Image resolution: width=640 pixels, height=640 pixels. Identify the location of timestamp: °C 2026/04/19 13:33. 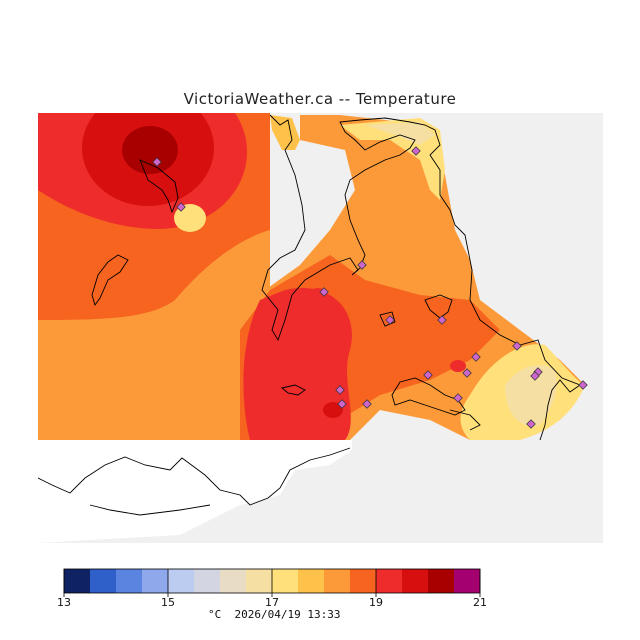
(274, 614).